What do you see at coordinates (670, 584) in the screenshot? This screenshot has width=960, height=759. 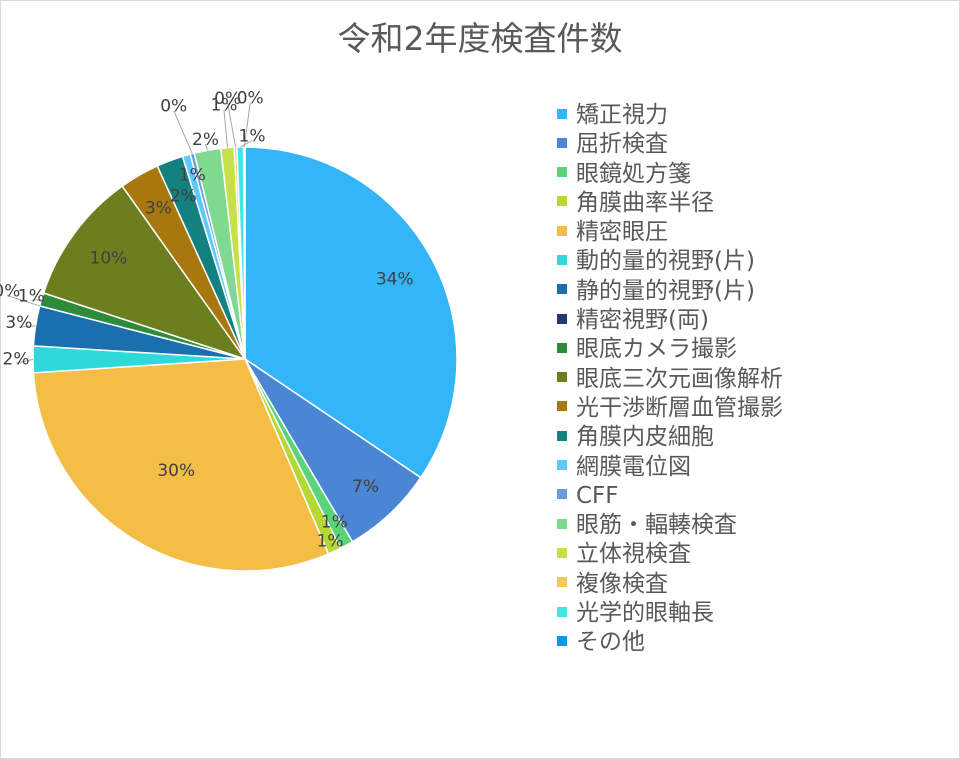 I see `legend-item: 複像検査` at bounding box center [670, 584].